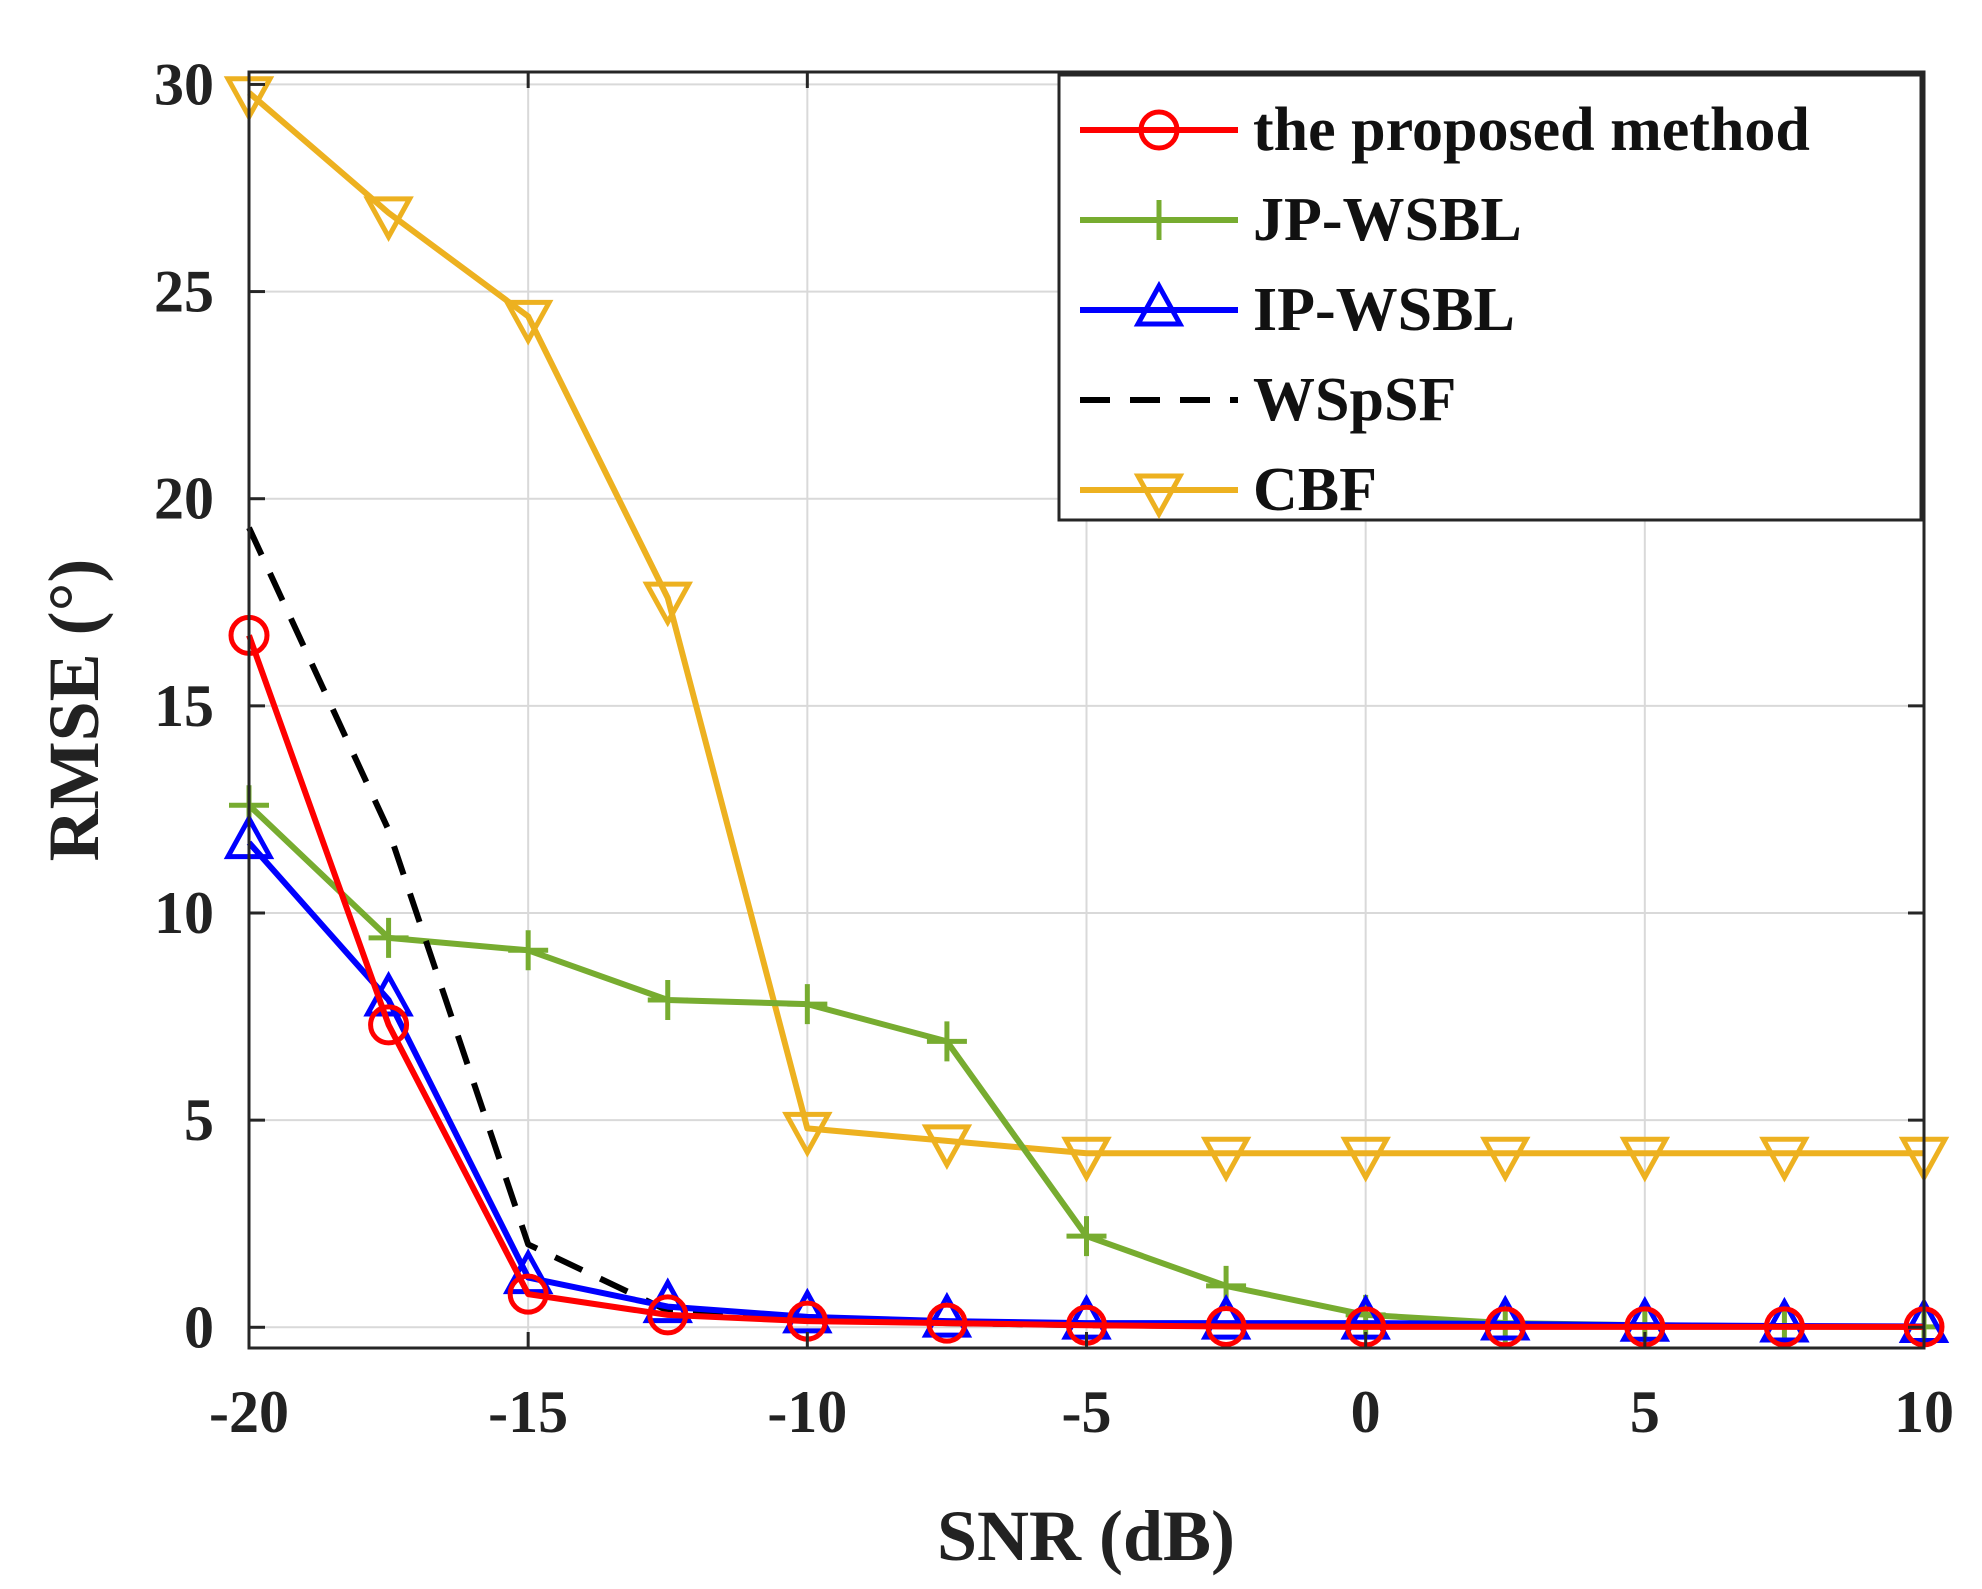 This screenshot has width=1982, height=1589. Describe the element at coordinates (807, 1412) in the screenshot. I see `x-tick-label: -10` at that location.